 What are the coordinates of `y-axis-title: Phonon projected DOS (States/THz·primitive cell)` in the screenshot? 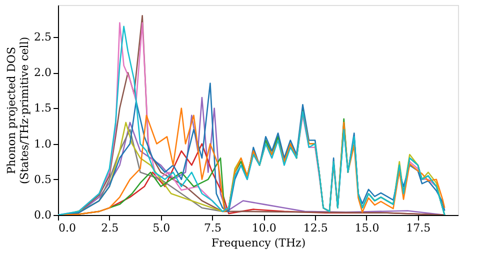 It's located at (18, 110).